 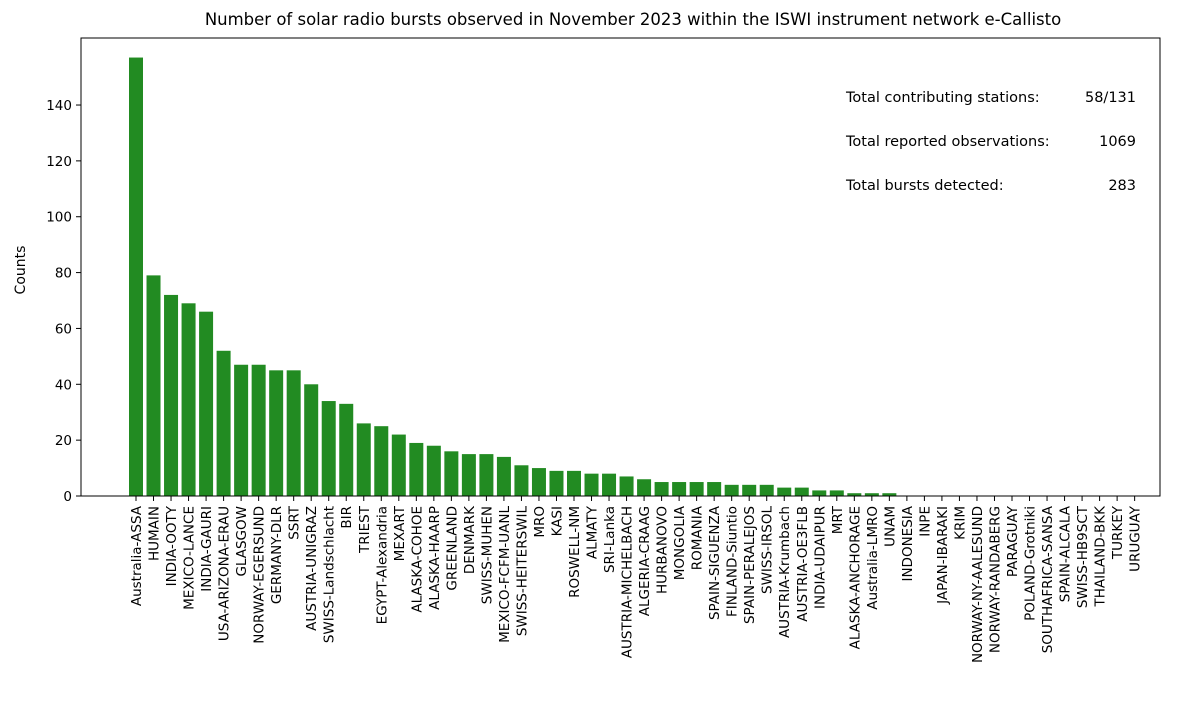 What do you see at coordinates (575, 552) in the screenshot?
I see `x-tick-label: ROSWELL-NM` at bounding box center [575, 552].